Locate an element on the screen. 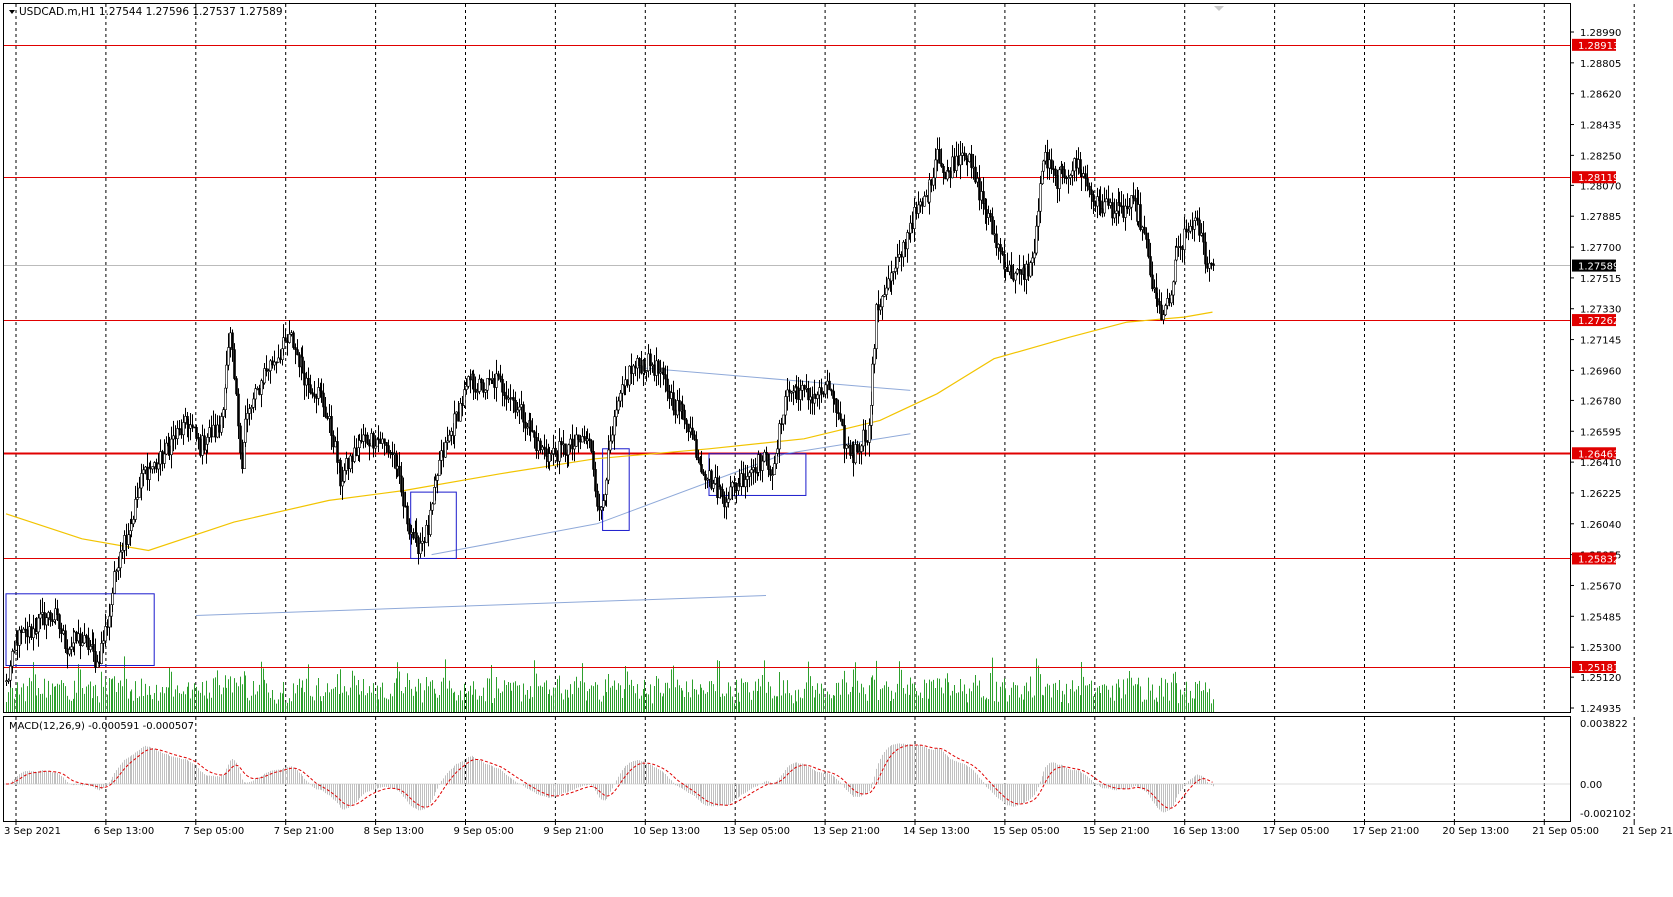 This screenshot has width=1673, height=897. dropdown-arrow-icon is located at coordinates (12, 12).